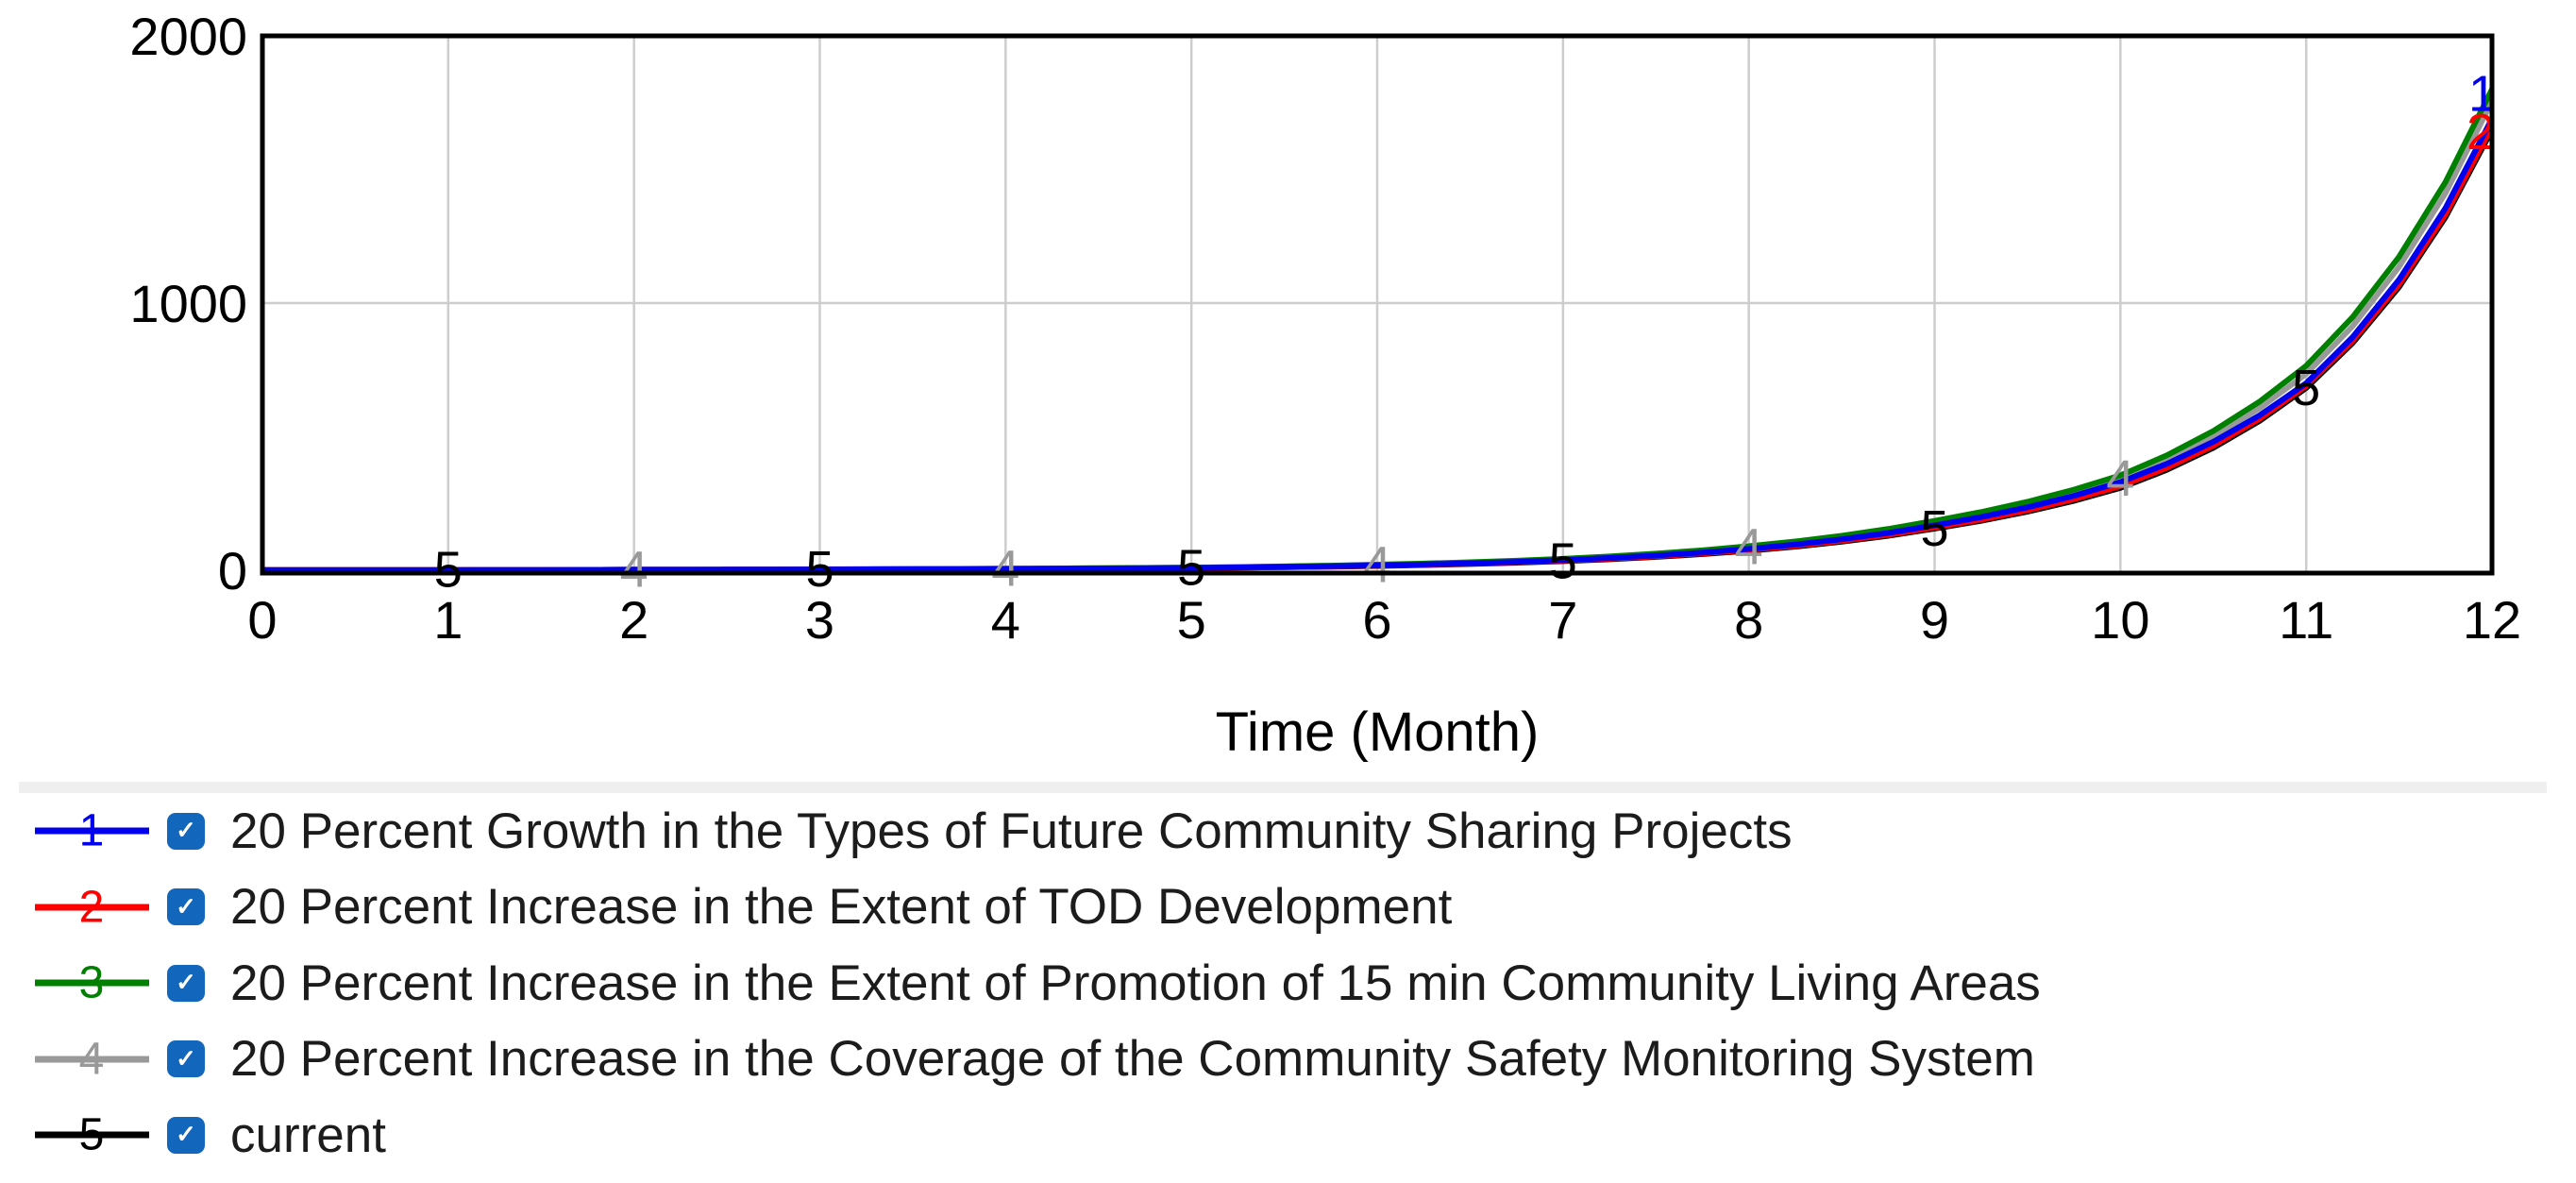 The width and height of the screenshot is (2576, 1183). Describe the element at coordinates (819, 569) in the screenshot. I see `marker-5-month-3: 5` at that location.